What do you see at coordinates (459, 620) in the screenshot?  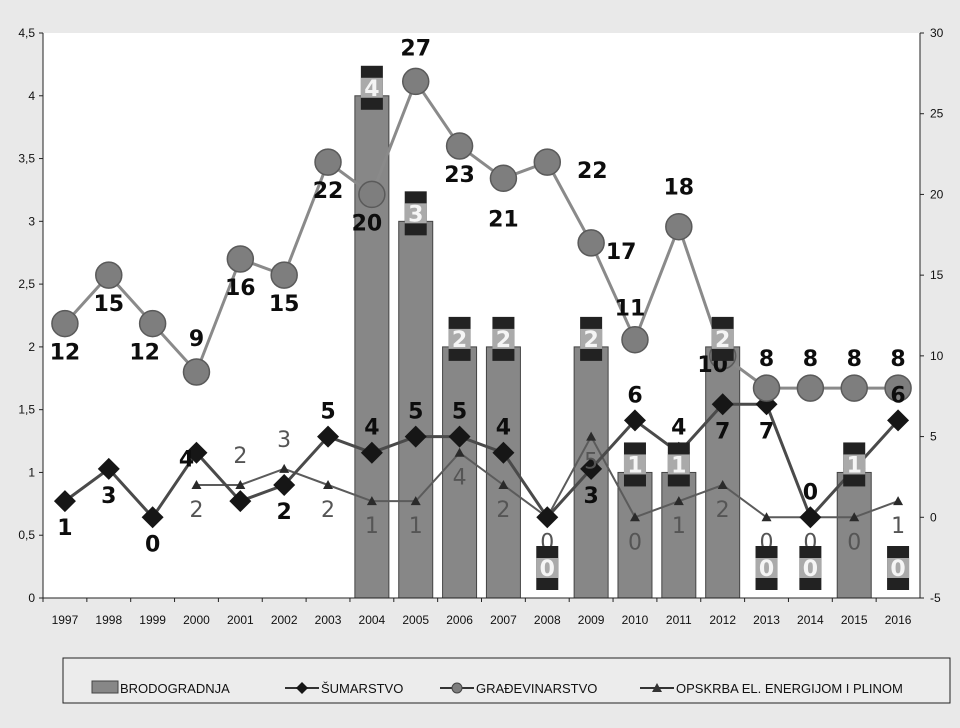 I see `x-axis-tick-label: 2006` at bounding box center [459, 620].